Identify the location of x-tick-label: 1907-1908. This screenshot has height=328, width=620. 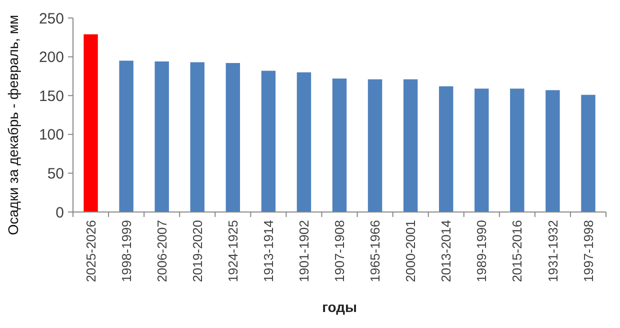
(340, 251).